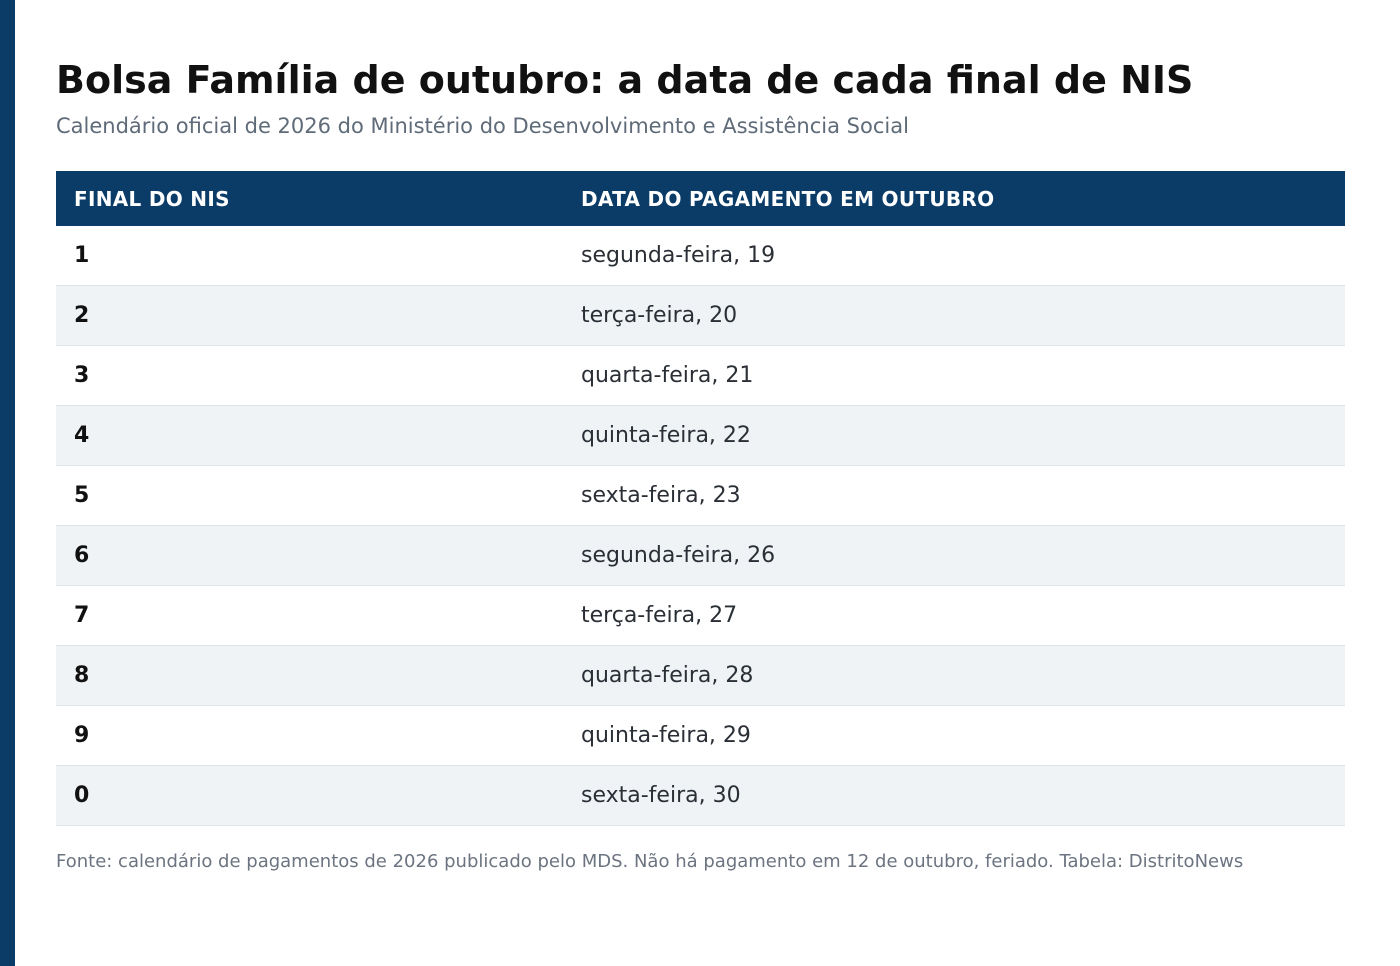  Describe the element at coordinates (309, 735) in the screenshot. I see `nis-final-cell: 9` at that location.